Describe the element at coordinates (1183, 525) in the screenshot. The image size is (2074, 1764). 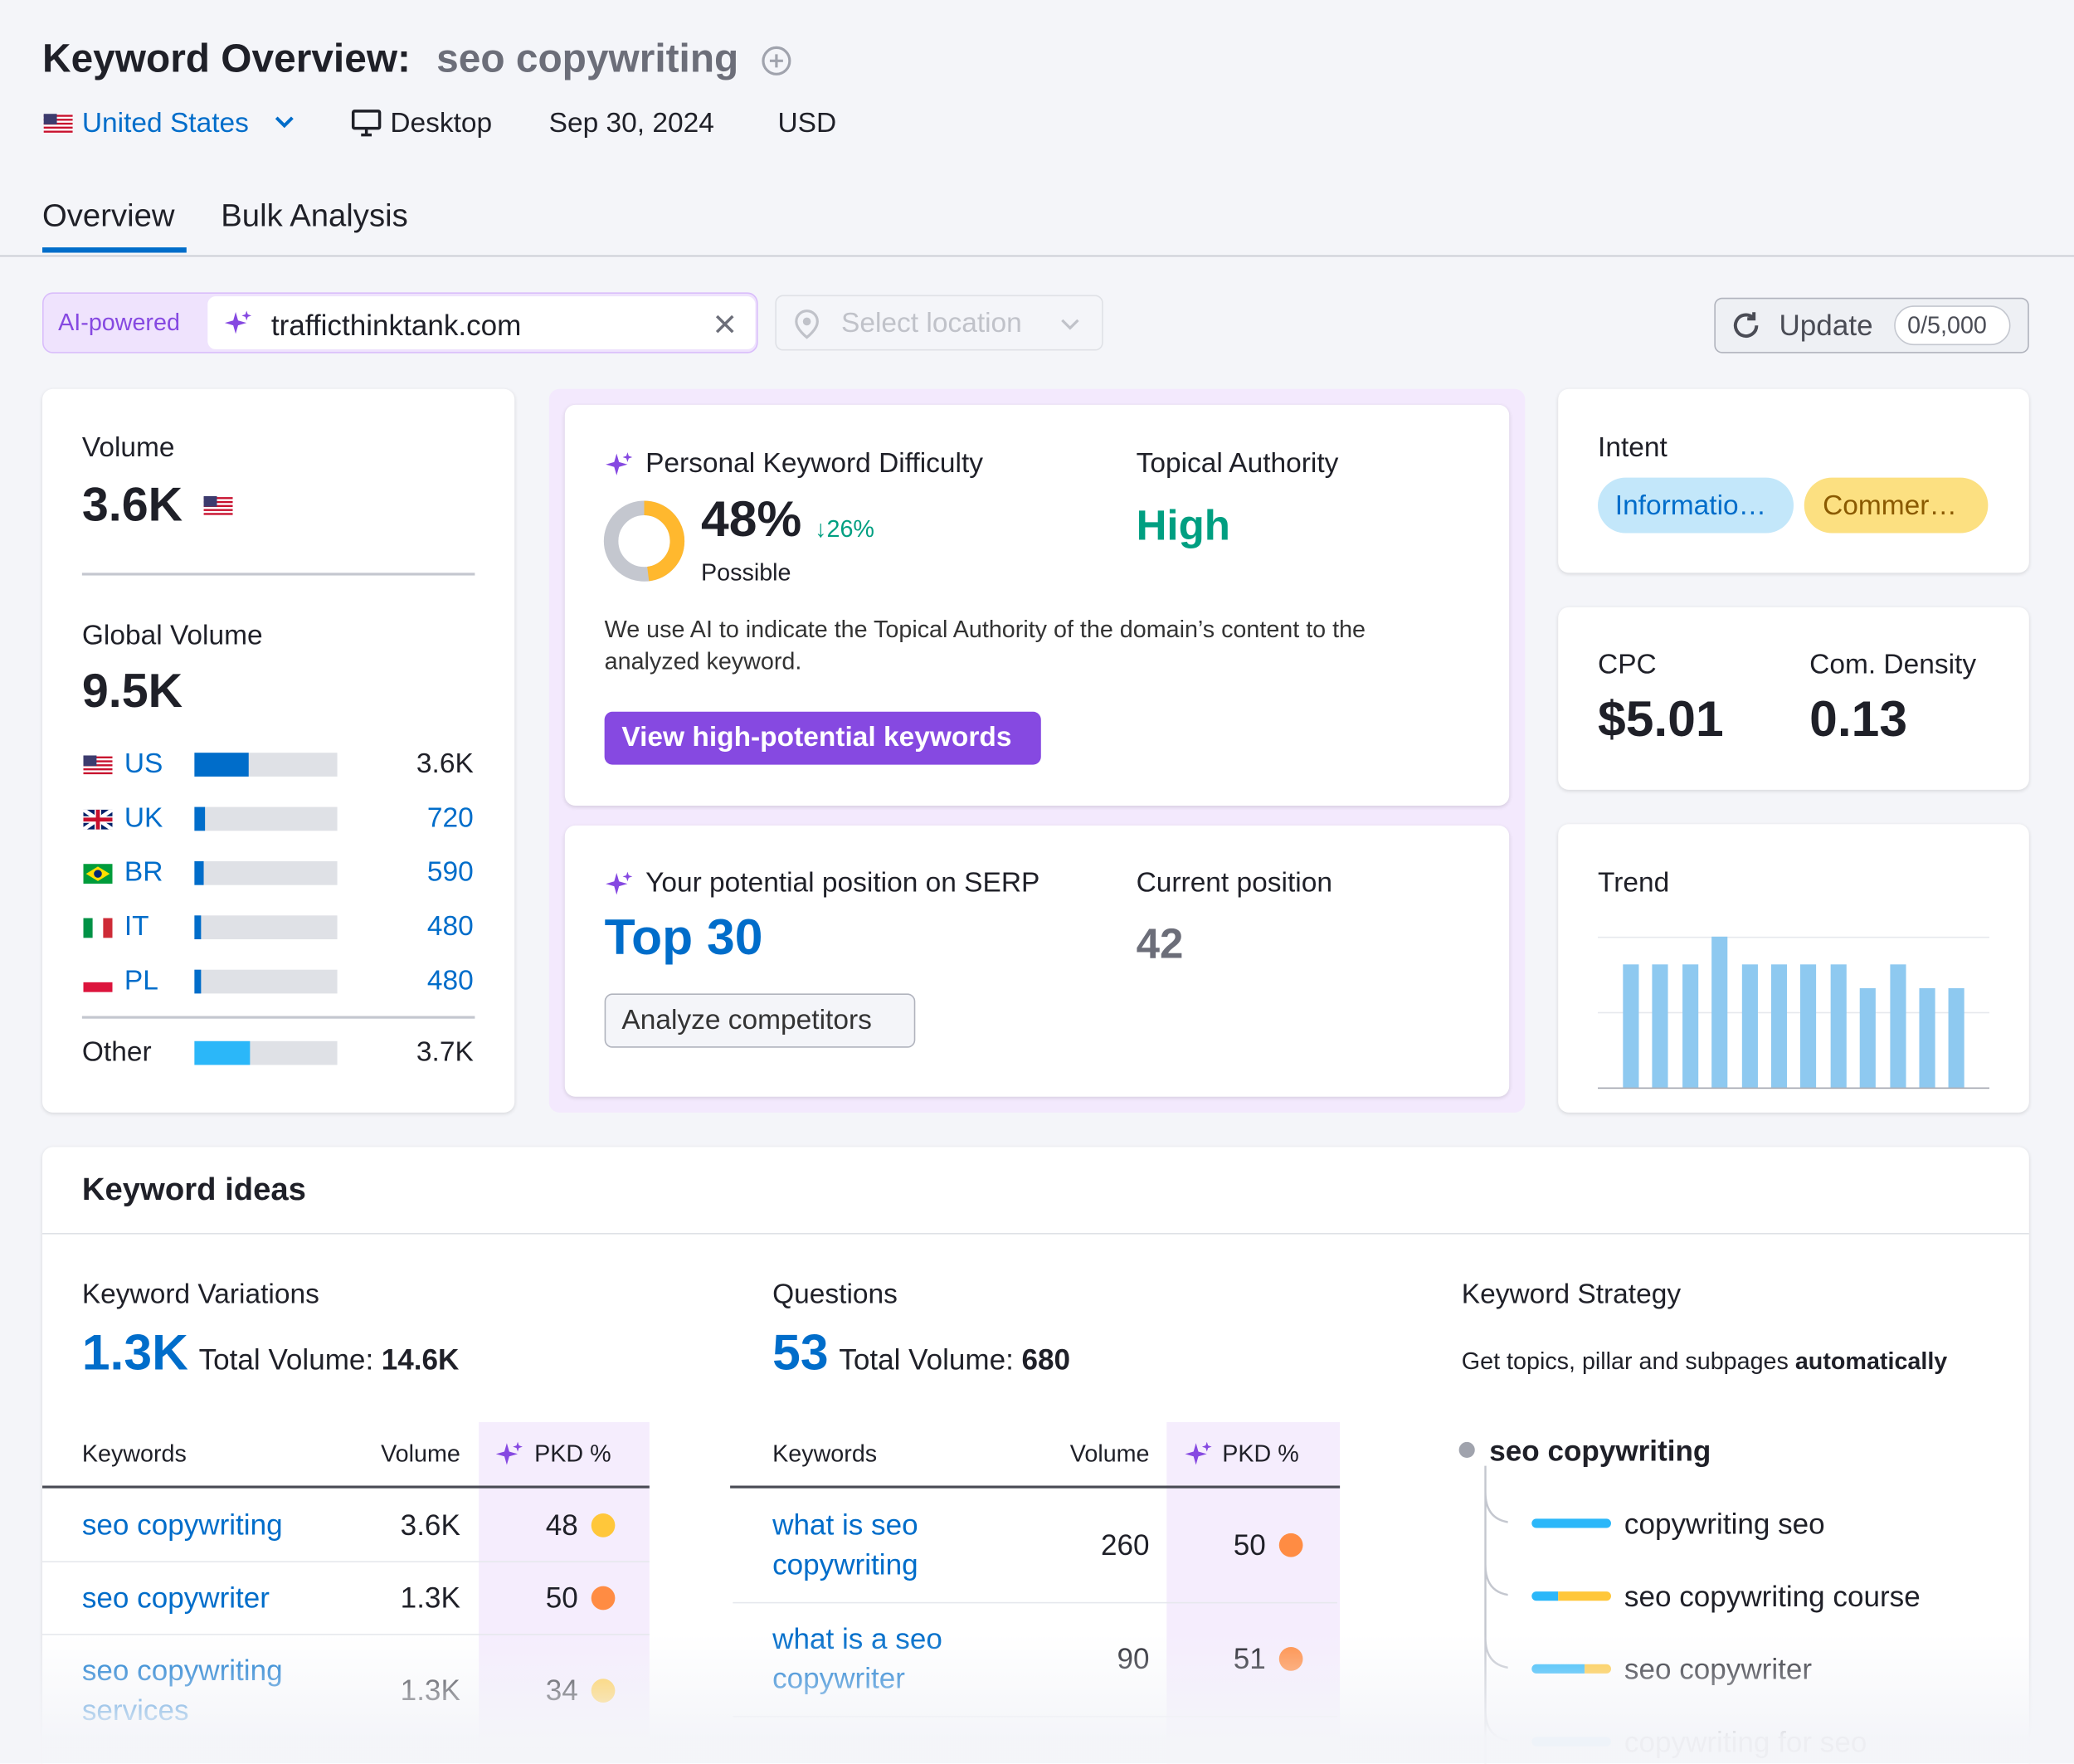
I see `ta-value: High` at that location.